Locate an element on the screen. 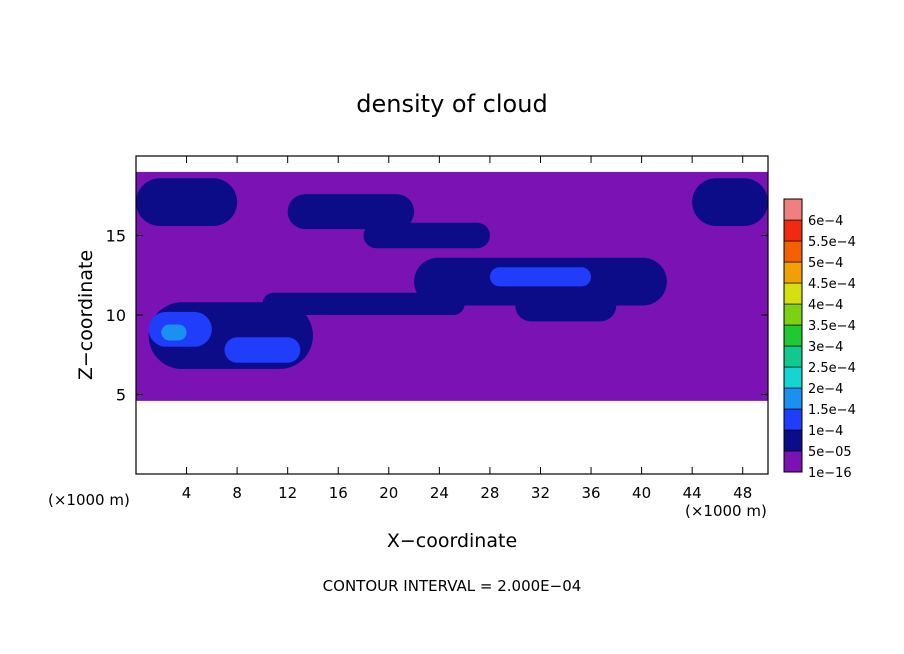  colorbar-label: 2.5e−4 is located at coordinates (832, 368).